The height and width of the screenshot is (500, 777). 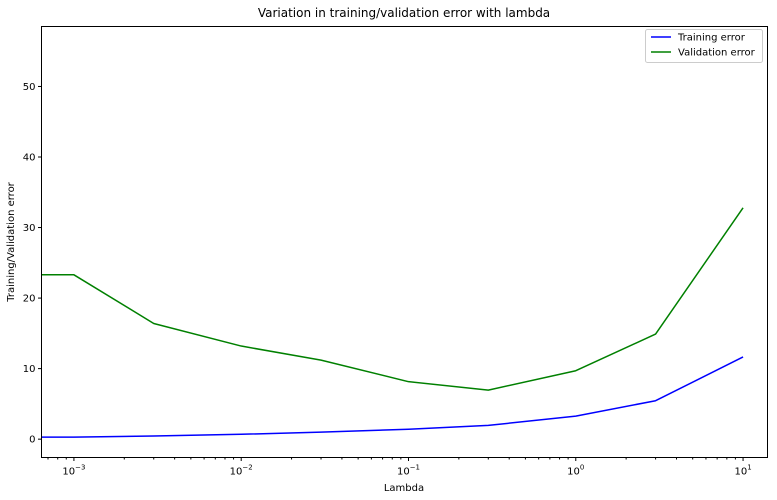 I want to click on x-tick-label: 10¹, so click(x=742, y=471).